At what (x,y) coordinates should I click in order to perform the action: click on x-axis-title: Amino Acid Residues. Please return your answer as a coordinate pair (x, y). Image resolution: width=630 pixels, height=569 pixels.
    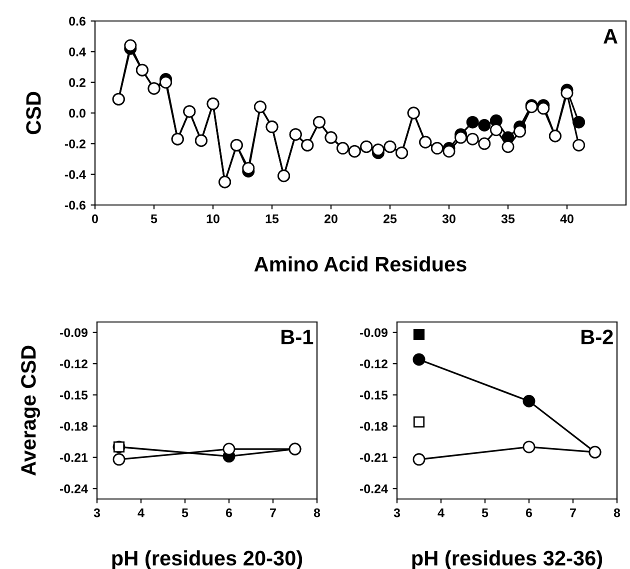
    Looking at the image, I should click on (360, 264).